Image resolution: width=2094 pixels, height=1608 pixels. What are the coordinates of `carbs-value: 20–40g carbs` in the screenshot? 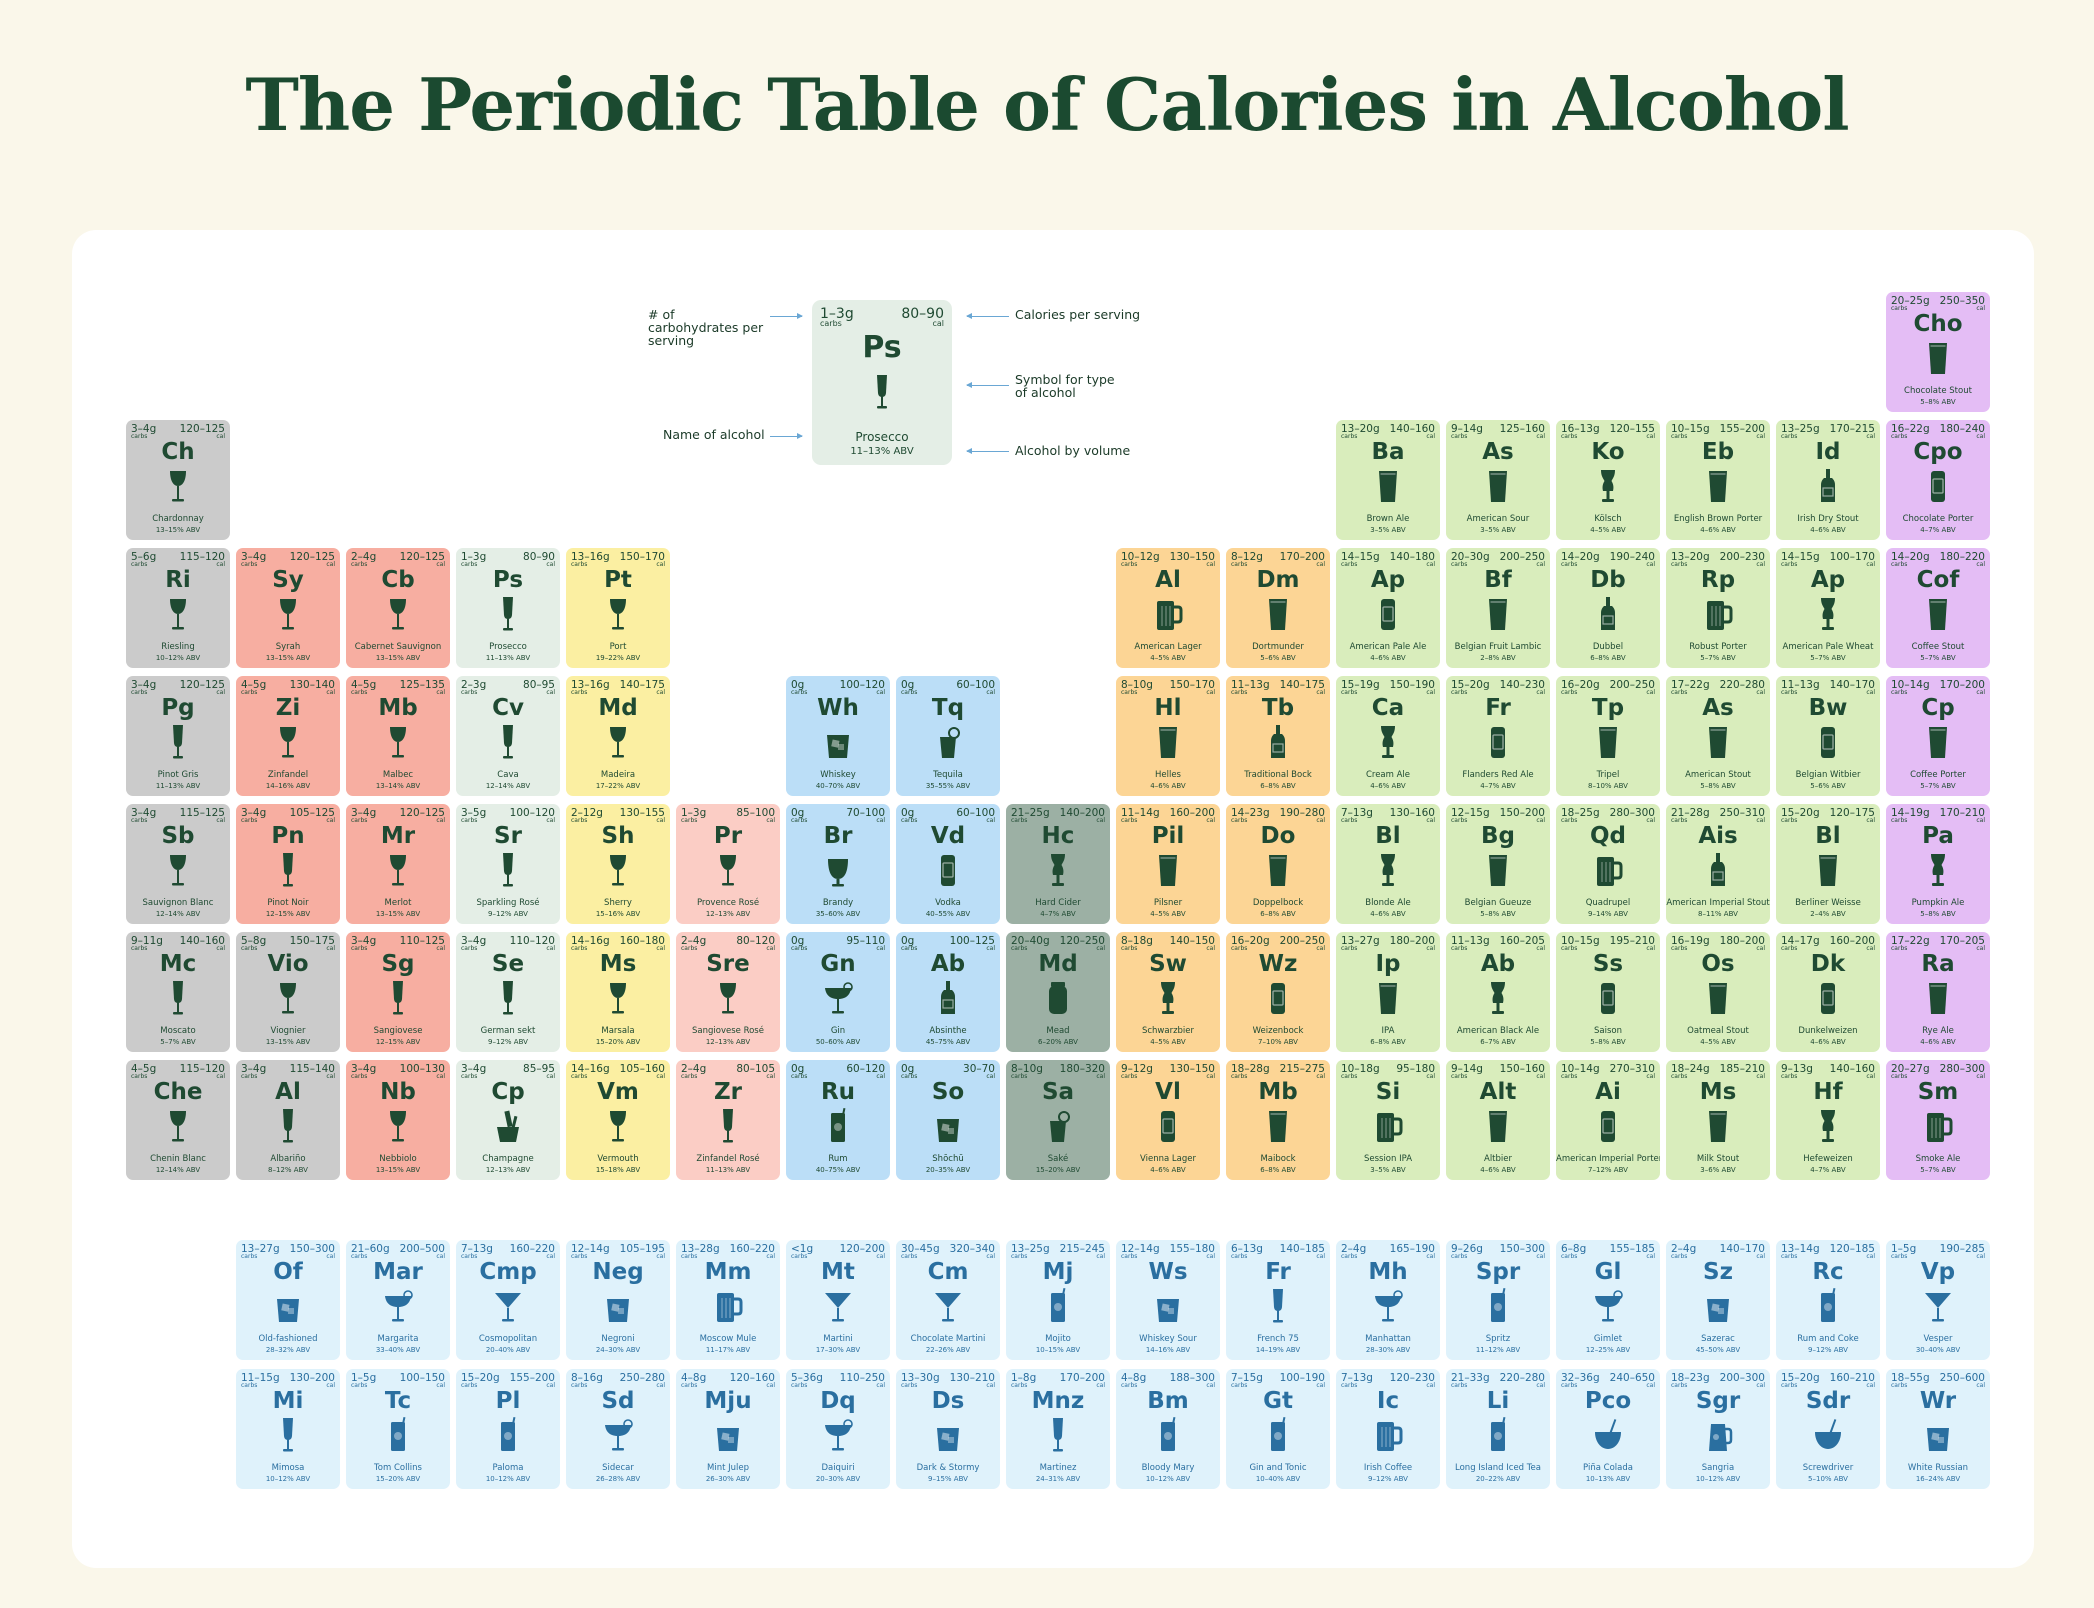 It's located at (1030, 943).